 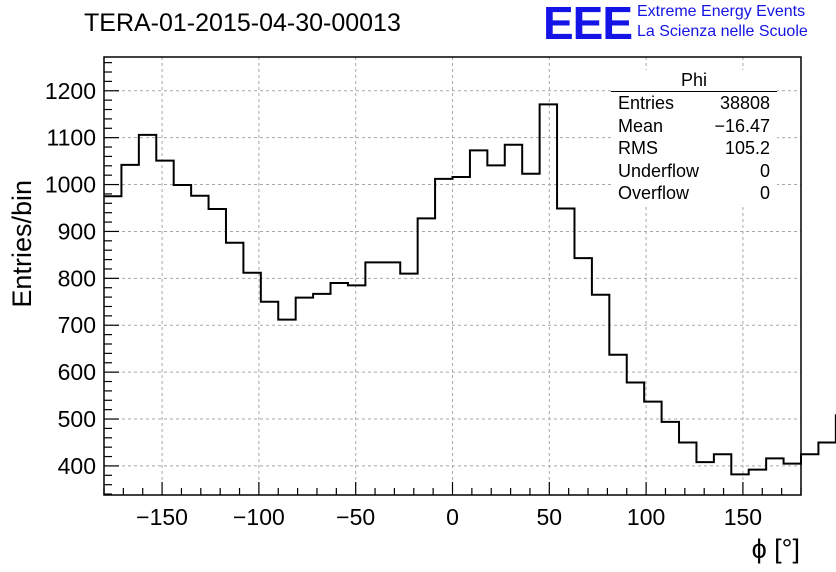 What do you see at coordinates (744, 103) in the screenshot?
I see `stats-value: 38808` at bounding box center [744, 103].